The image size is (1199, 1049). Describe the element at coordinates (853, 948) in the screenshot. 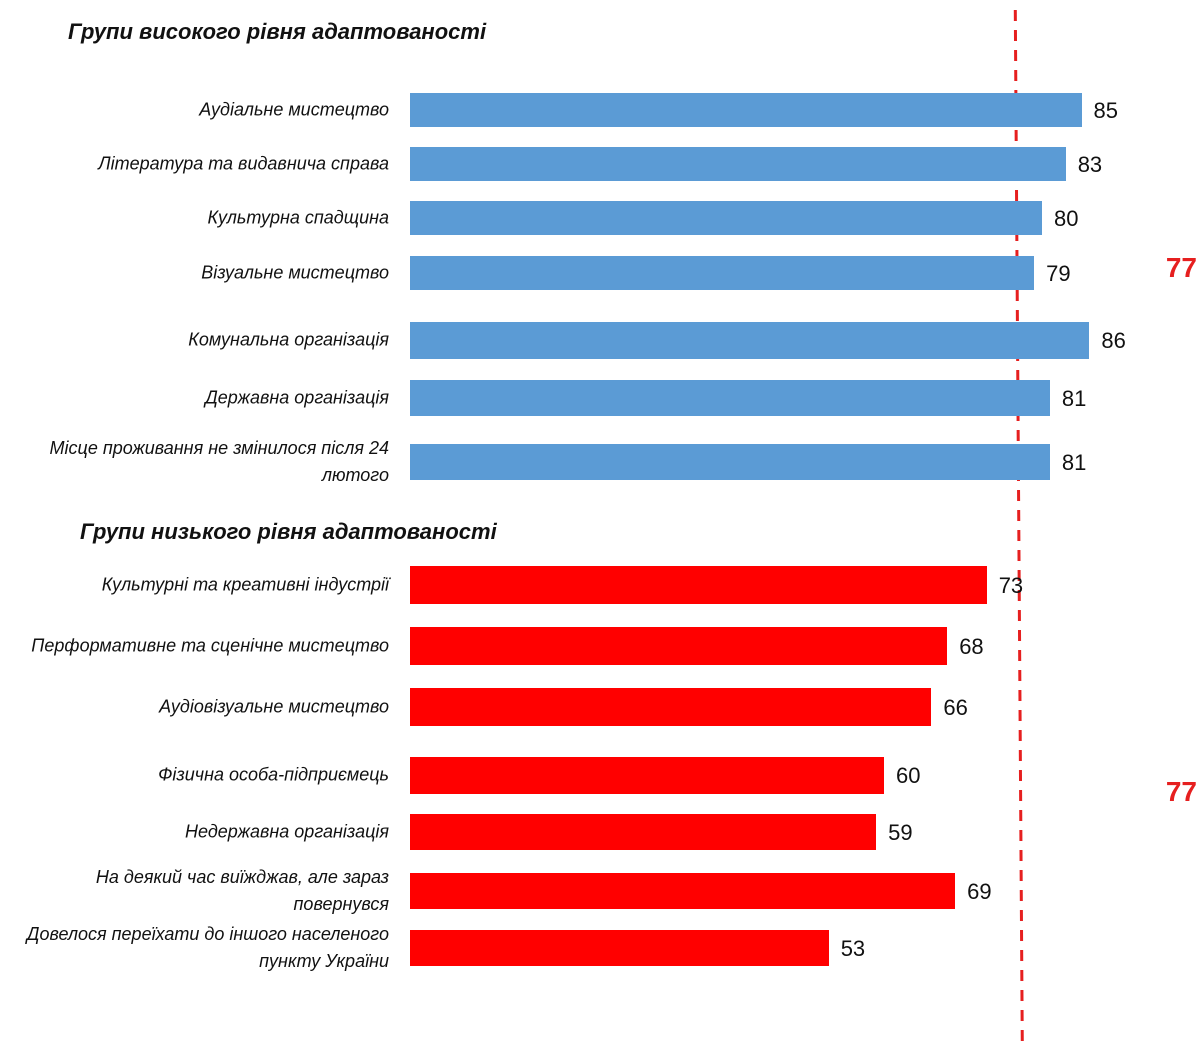

I see `value-label: 53` at that location.